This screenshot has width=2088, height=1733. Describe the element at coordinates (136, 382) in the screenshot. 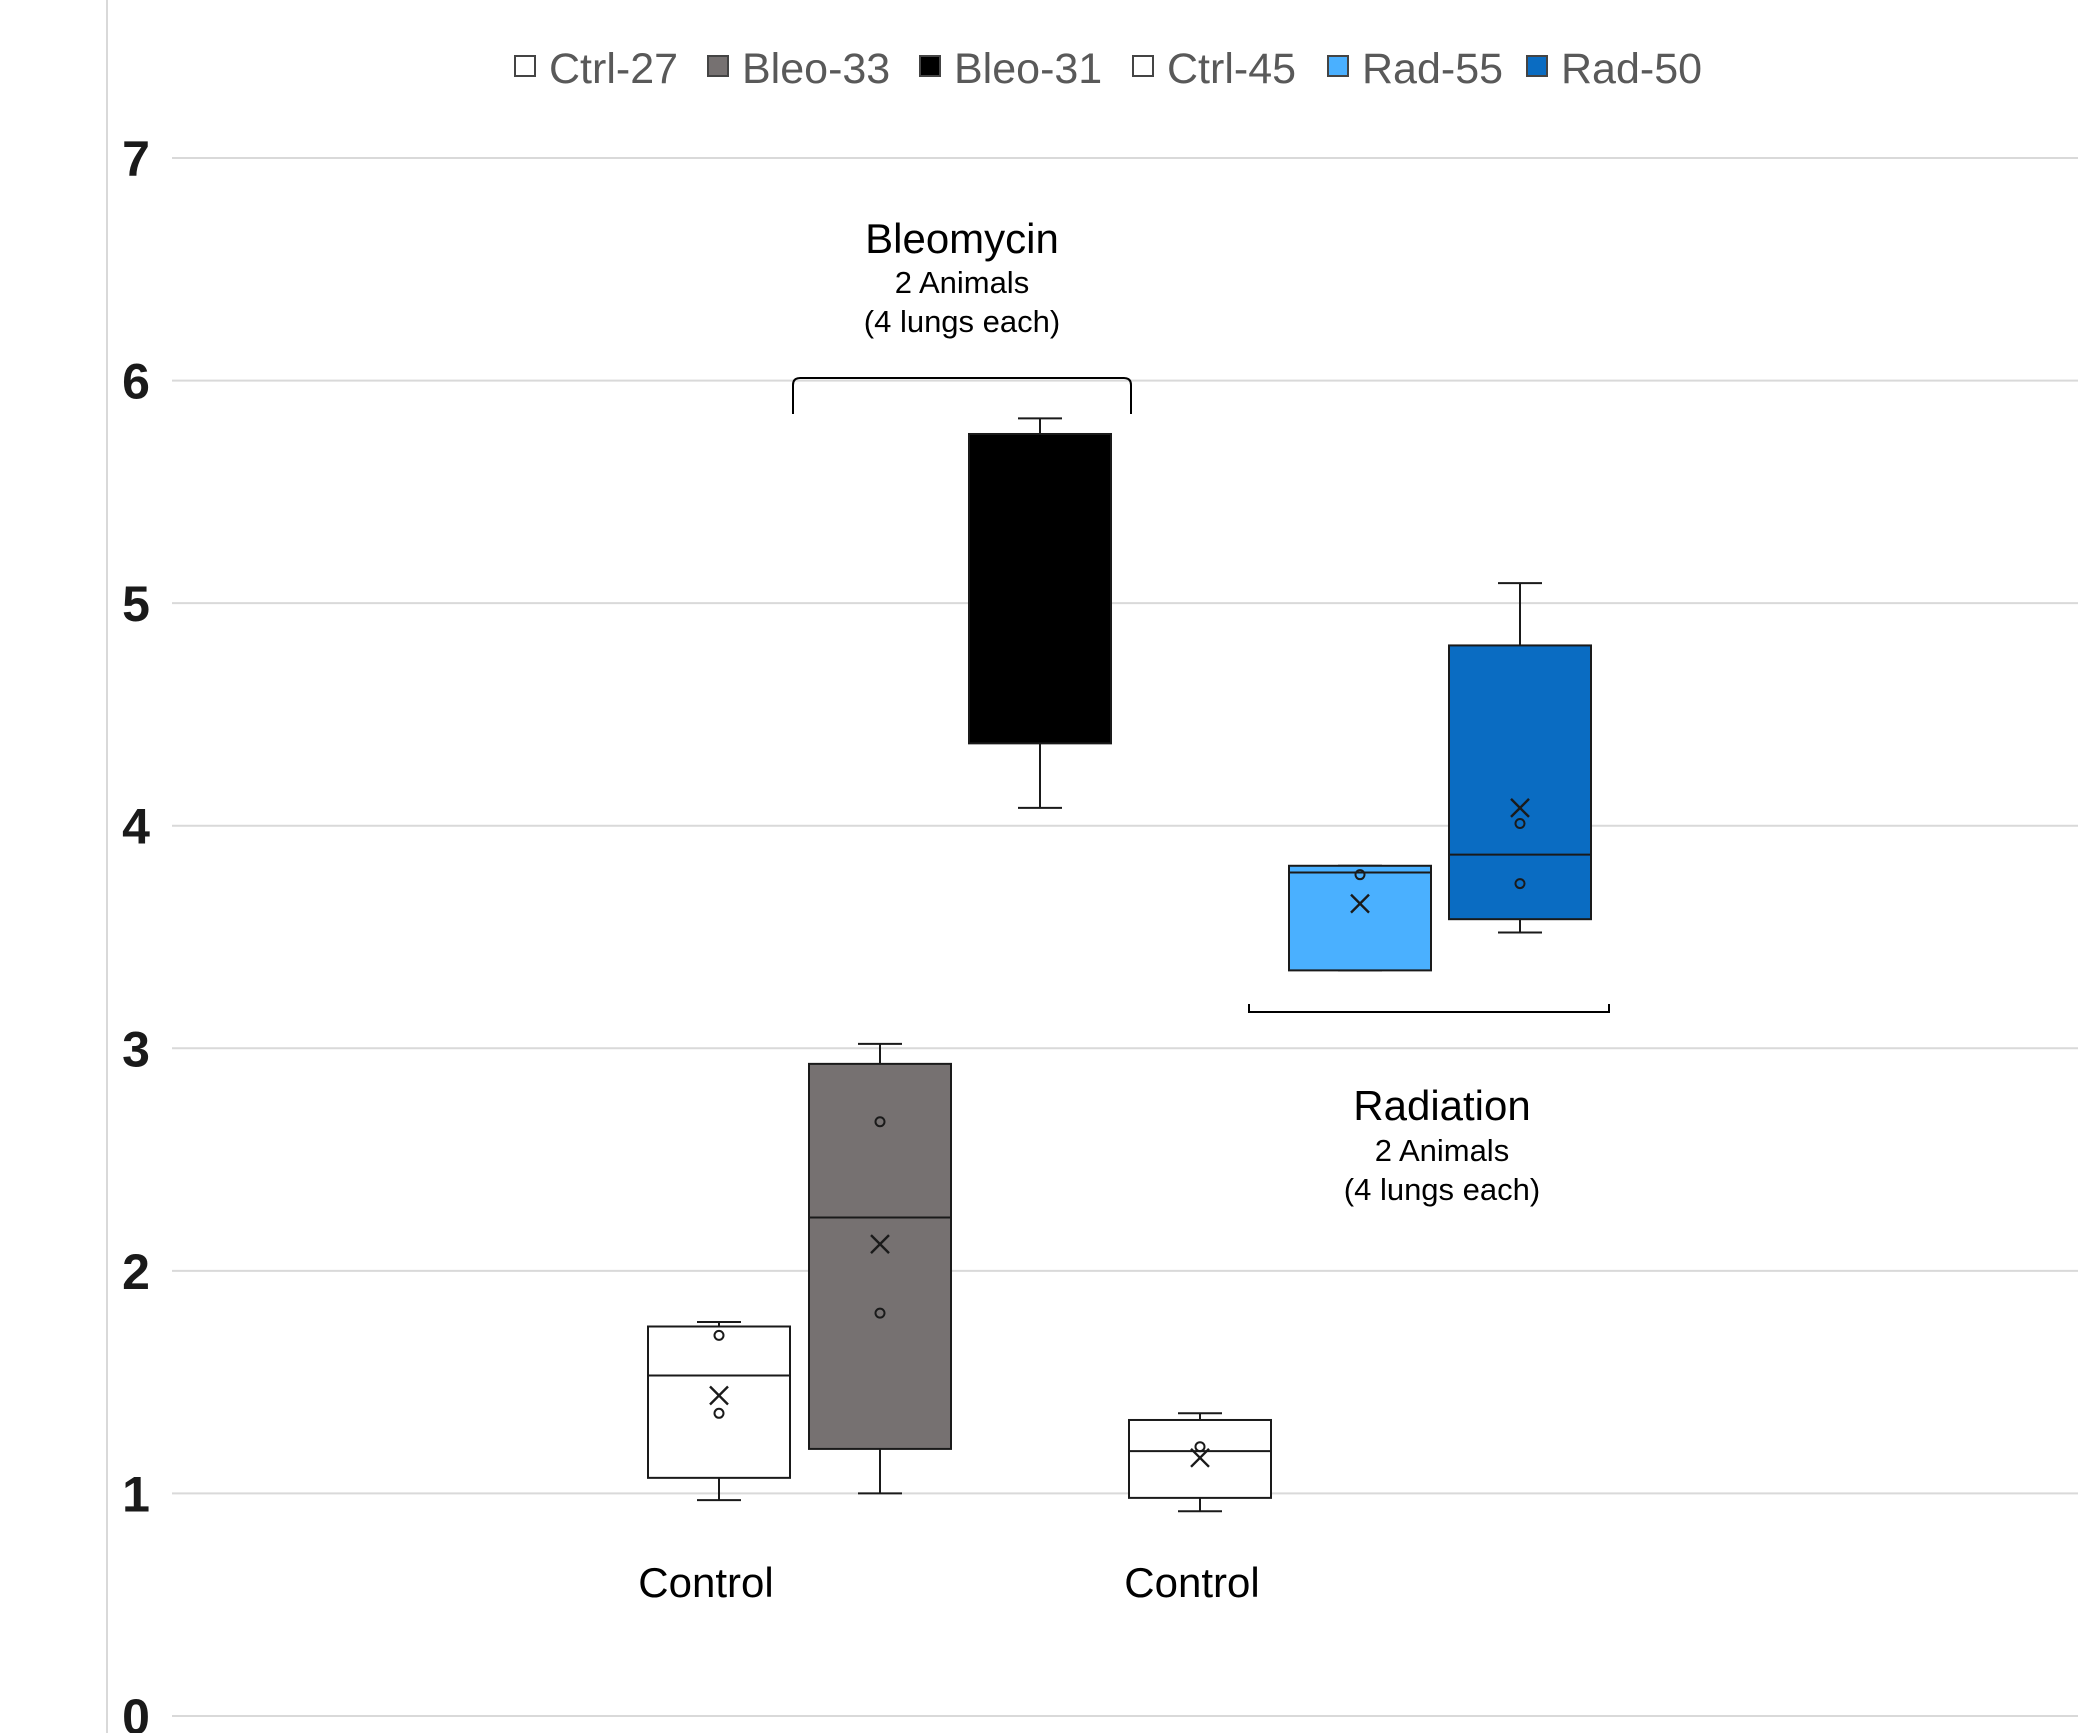

I see `y-tick-label-6: 6` at that location.